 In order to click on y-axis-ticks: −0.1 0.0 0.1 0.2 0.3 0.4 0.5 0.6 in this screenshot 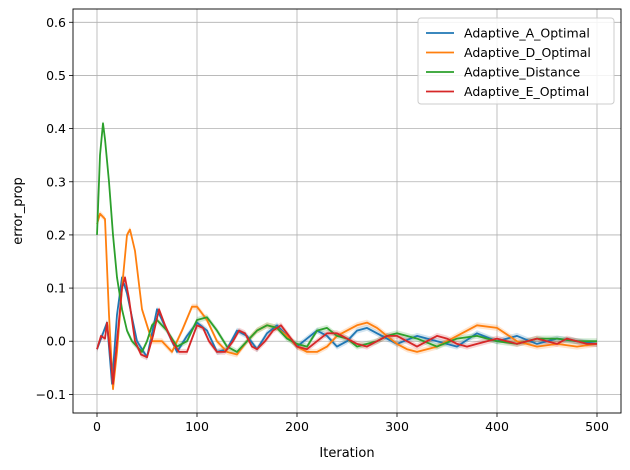, I will do `click(54, 208)`.